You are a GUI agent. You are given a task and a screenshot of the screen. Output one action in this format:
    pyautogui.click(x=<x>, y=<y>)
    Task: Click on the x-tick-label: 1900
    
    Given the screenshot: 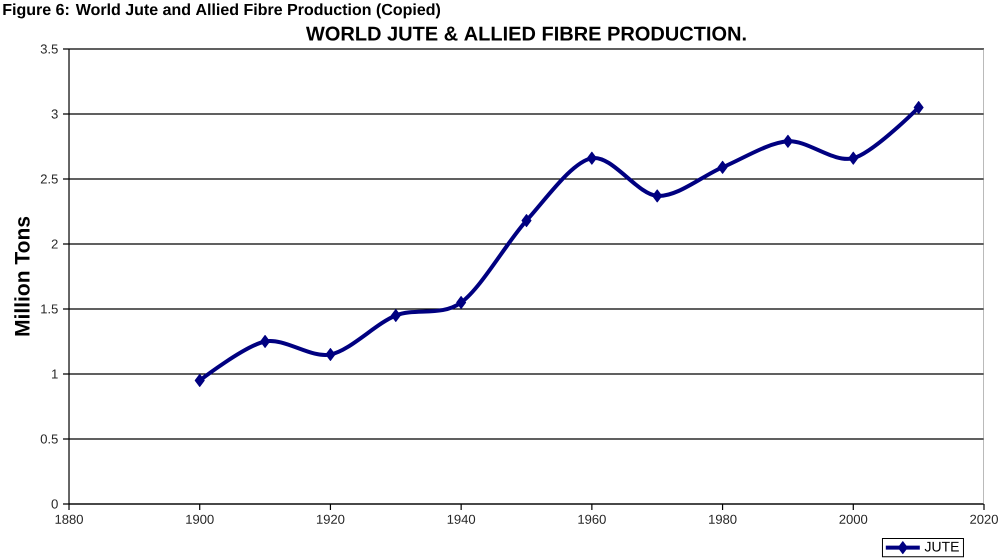 What is the action you would take?
    pyautogui.click(x=200, y=519)
    